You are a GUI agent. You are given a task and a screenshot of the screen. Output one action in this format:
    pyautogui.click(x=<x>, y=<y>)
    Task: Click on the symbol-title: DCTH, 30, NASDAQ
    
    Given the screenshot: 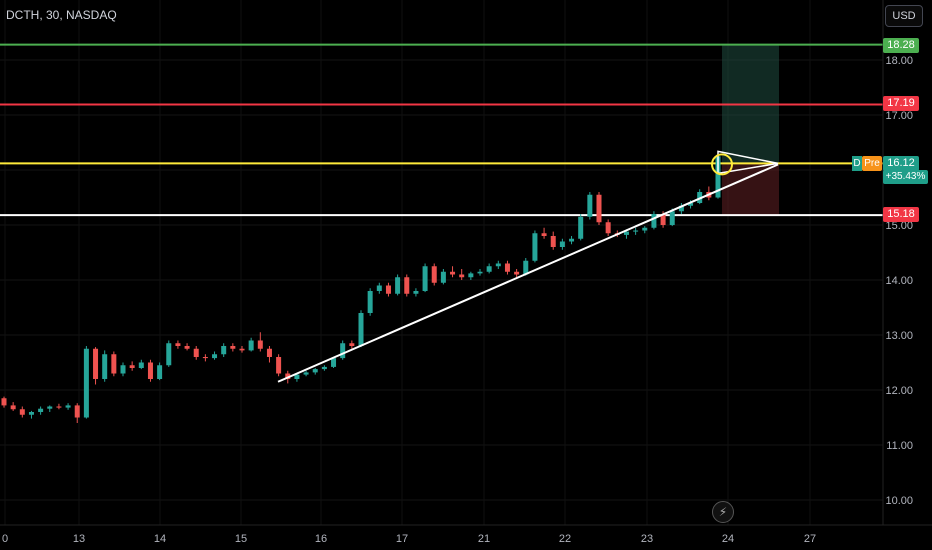 What is the action you would take?
    pyautogui.click(x=61, y=15)
    